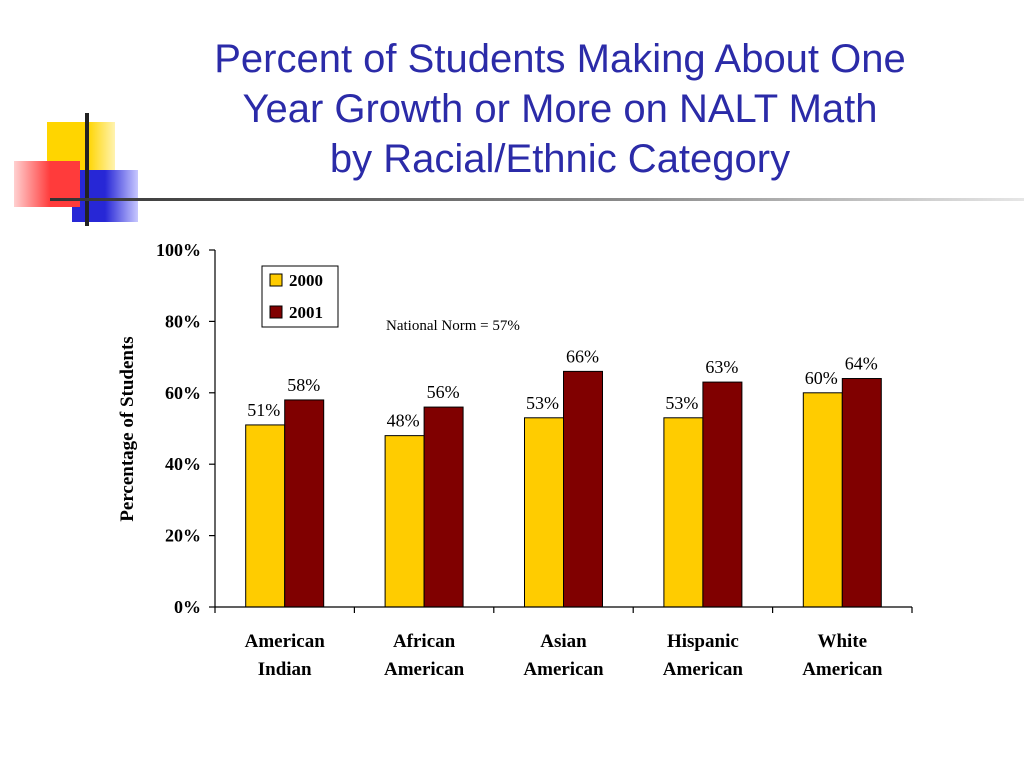  What do you see at coordinates (563, 655) in the screenshot?
I see `x-tick-label-2: Asian American` at bounding box center [563, 655].